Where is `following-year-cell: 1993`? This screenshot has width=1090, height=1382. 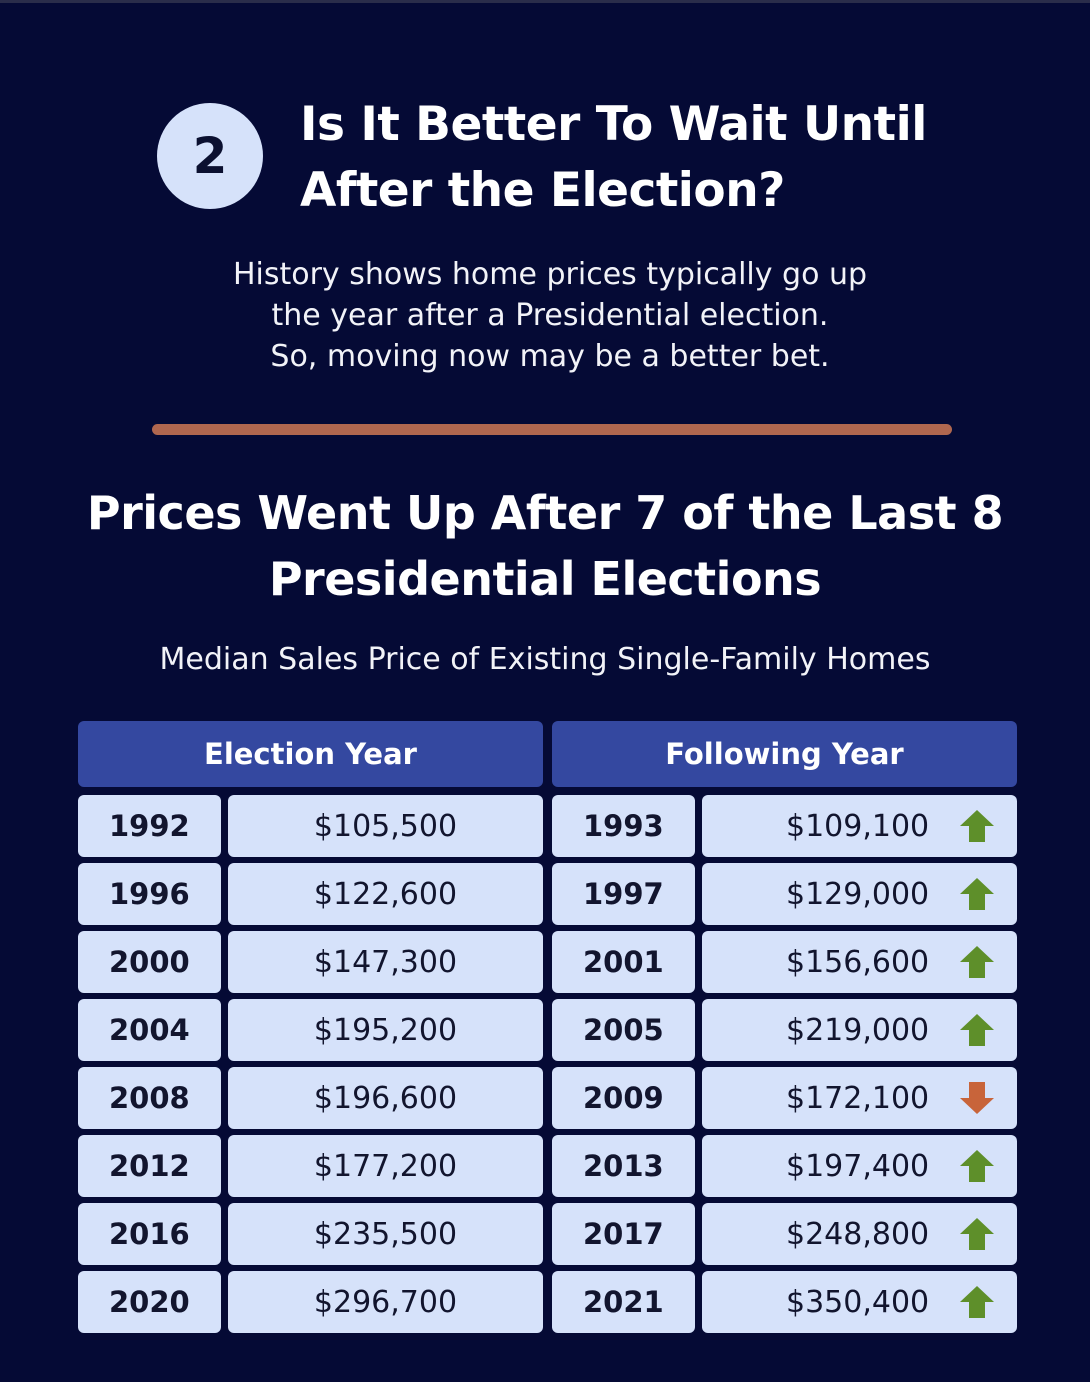
following-year-cell: 1993 is located at coordinates (623, 826).